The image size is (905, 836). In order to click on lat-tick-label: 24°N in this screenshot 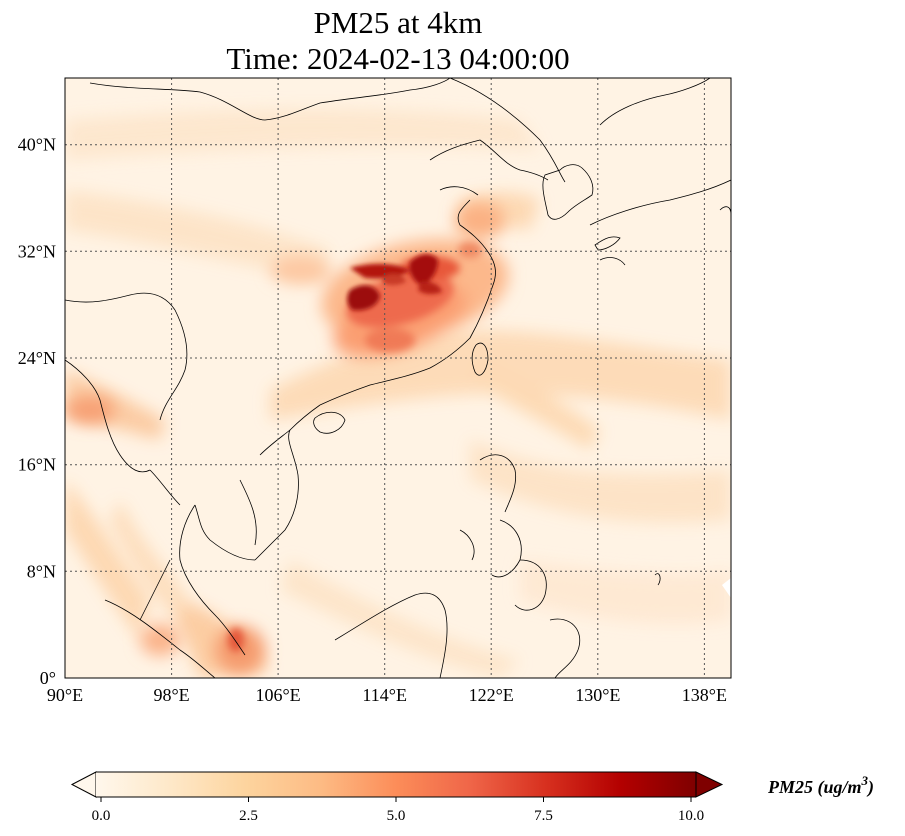, I will do `click(37, 358)`.